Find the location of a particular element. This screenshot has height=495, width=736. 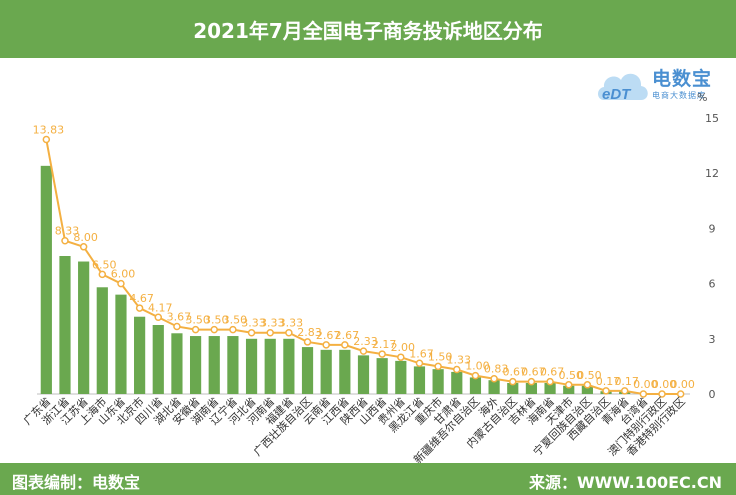

data-label: 1.50 is located at coordinates (440, 356).